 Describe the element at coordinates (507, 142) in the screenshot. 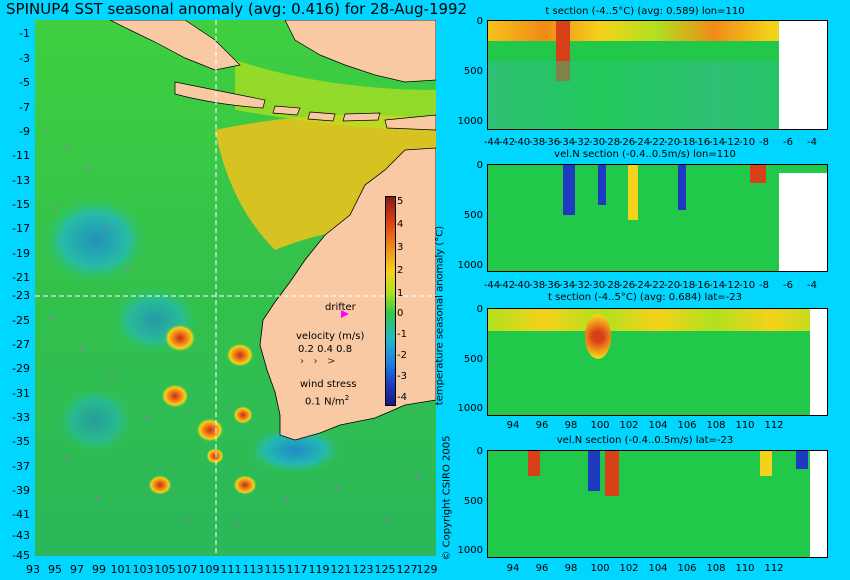

I see `panel-1-xtick: -42` at that location.